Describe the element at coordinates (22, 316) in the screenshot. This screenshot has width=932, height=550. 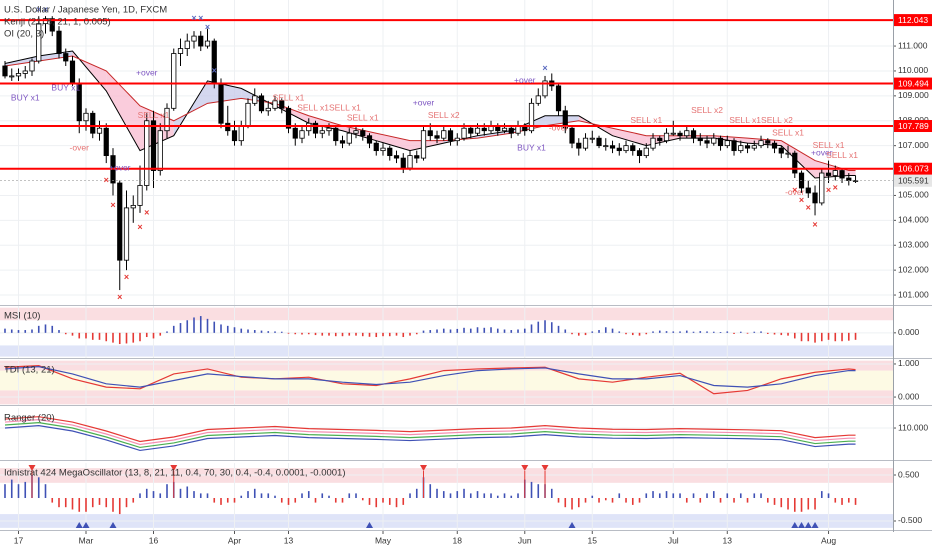
I see `panel-title: MSI (10)` at that location.